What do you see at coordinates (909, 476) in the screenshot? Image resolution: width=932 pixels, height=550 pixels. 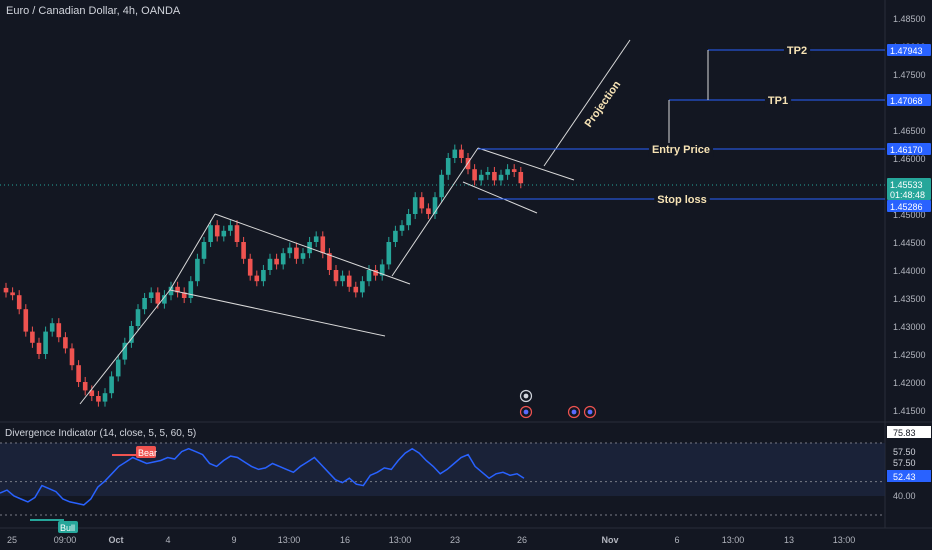 I see `rsi-current-tag-bg` at bounding box center [909, 476].